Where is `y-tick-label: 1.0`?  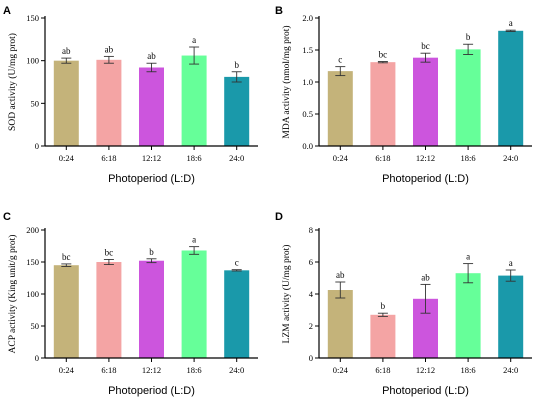
y-tick-label: 1.0 is located at coordinates (307, 82).